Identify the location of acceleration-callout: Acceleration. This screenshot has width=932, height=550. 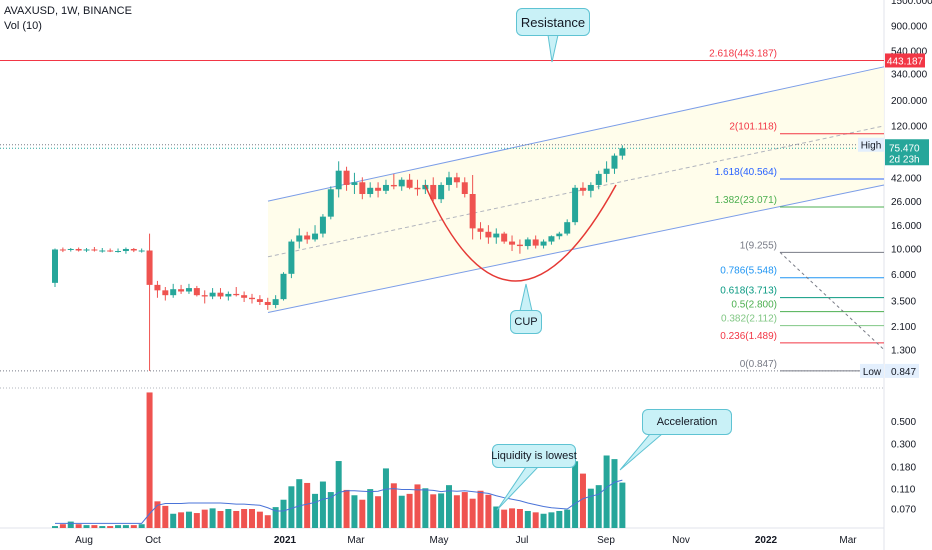
(687, 422).